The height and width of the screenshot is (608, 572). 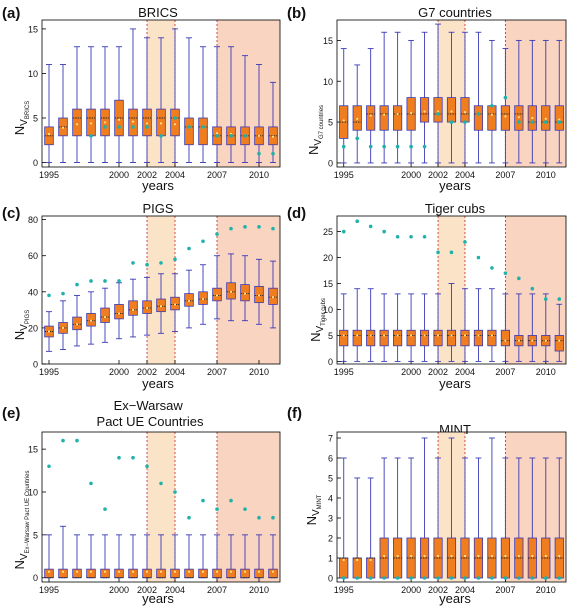 I want to click on svg-text: NVPIGS, so click(x=21, y=325).